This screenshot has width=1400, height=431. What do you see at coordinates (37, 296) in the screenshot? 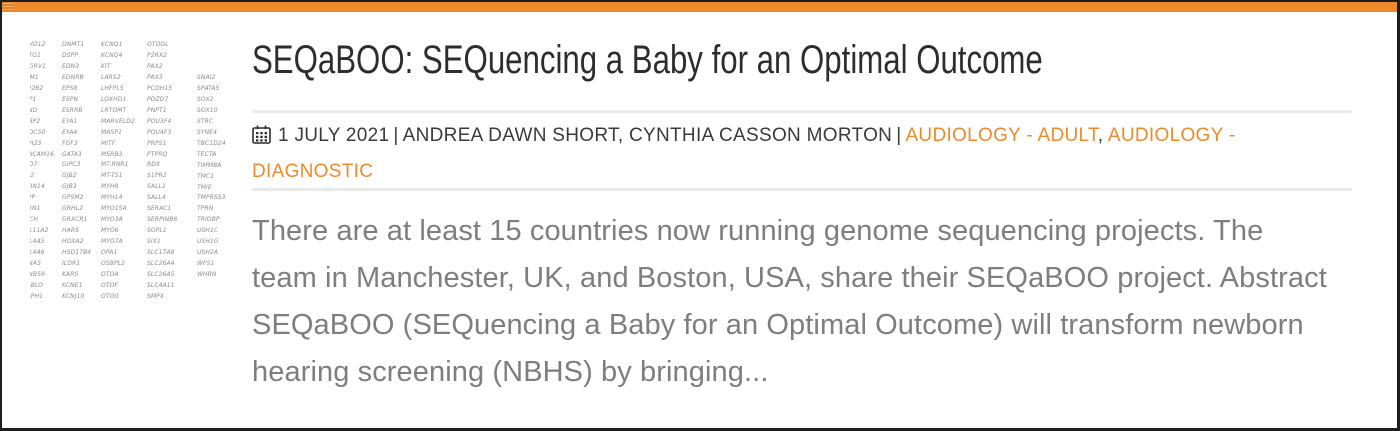
I see `gene-name: DIAPH1` at bounding box center [37, 296].